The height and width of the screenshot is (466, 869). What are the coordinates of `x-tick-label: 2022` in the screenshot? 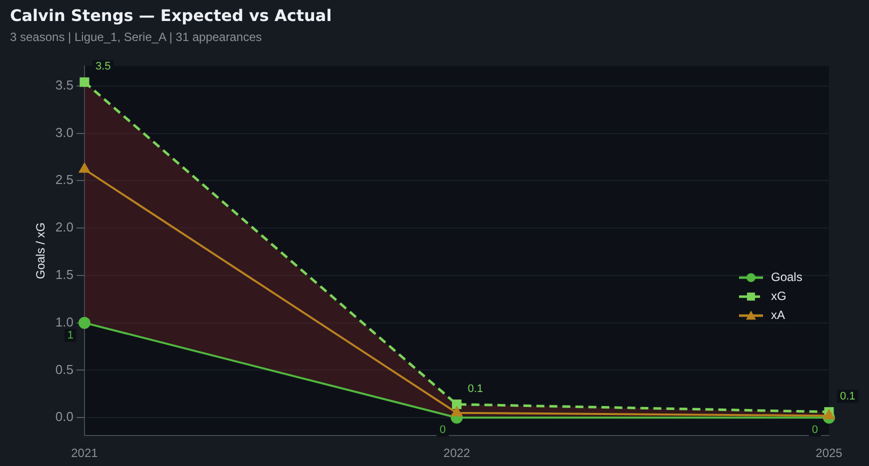 It's located at (456, 453).